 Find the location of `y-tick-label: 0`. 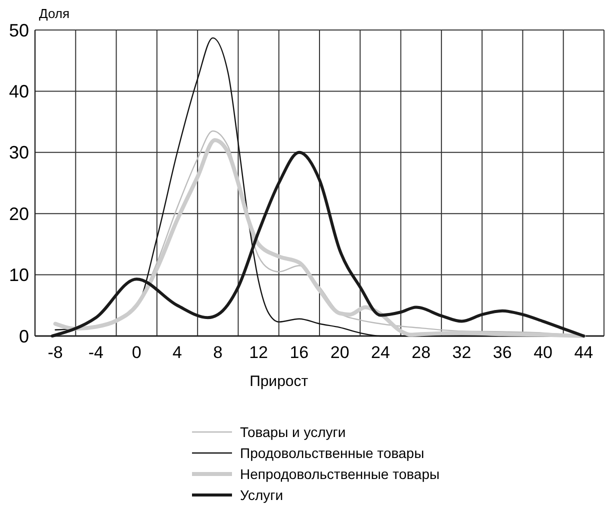

y-tick-label: 0 is located at coordinates (23, 336).